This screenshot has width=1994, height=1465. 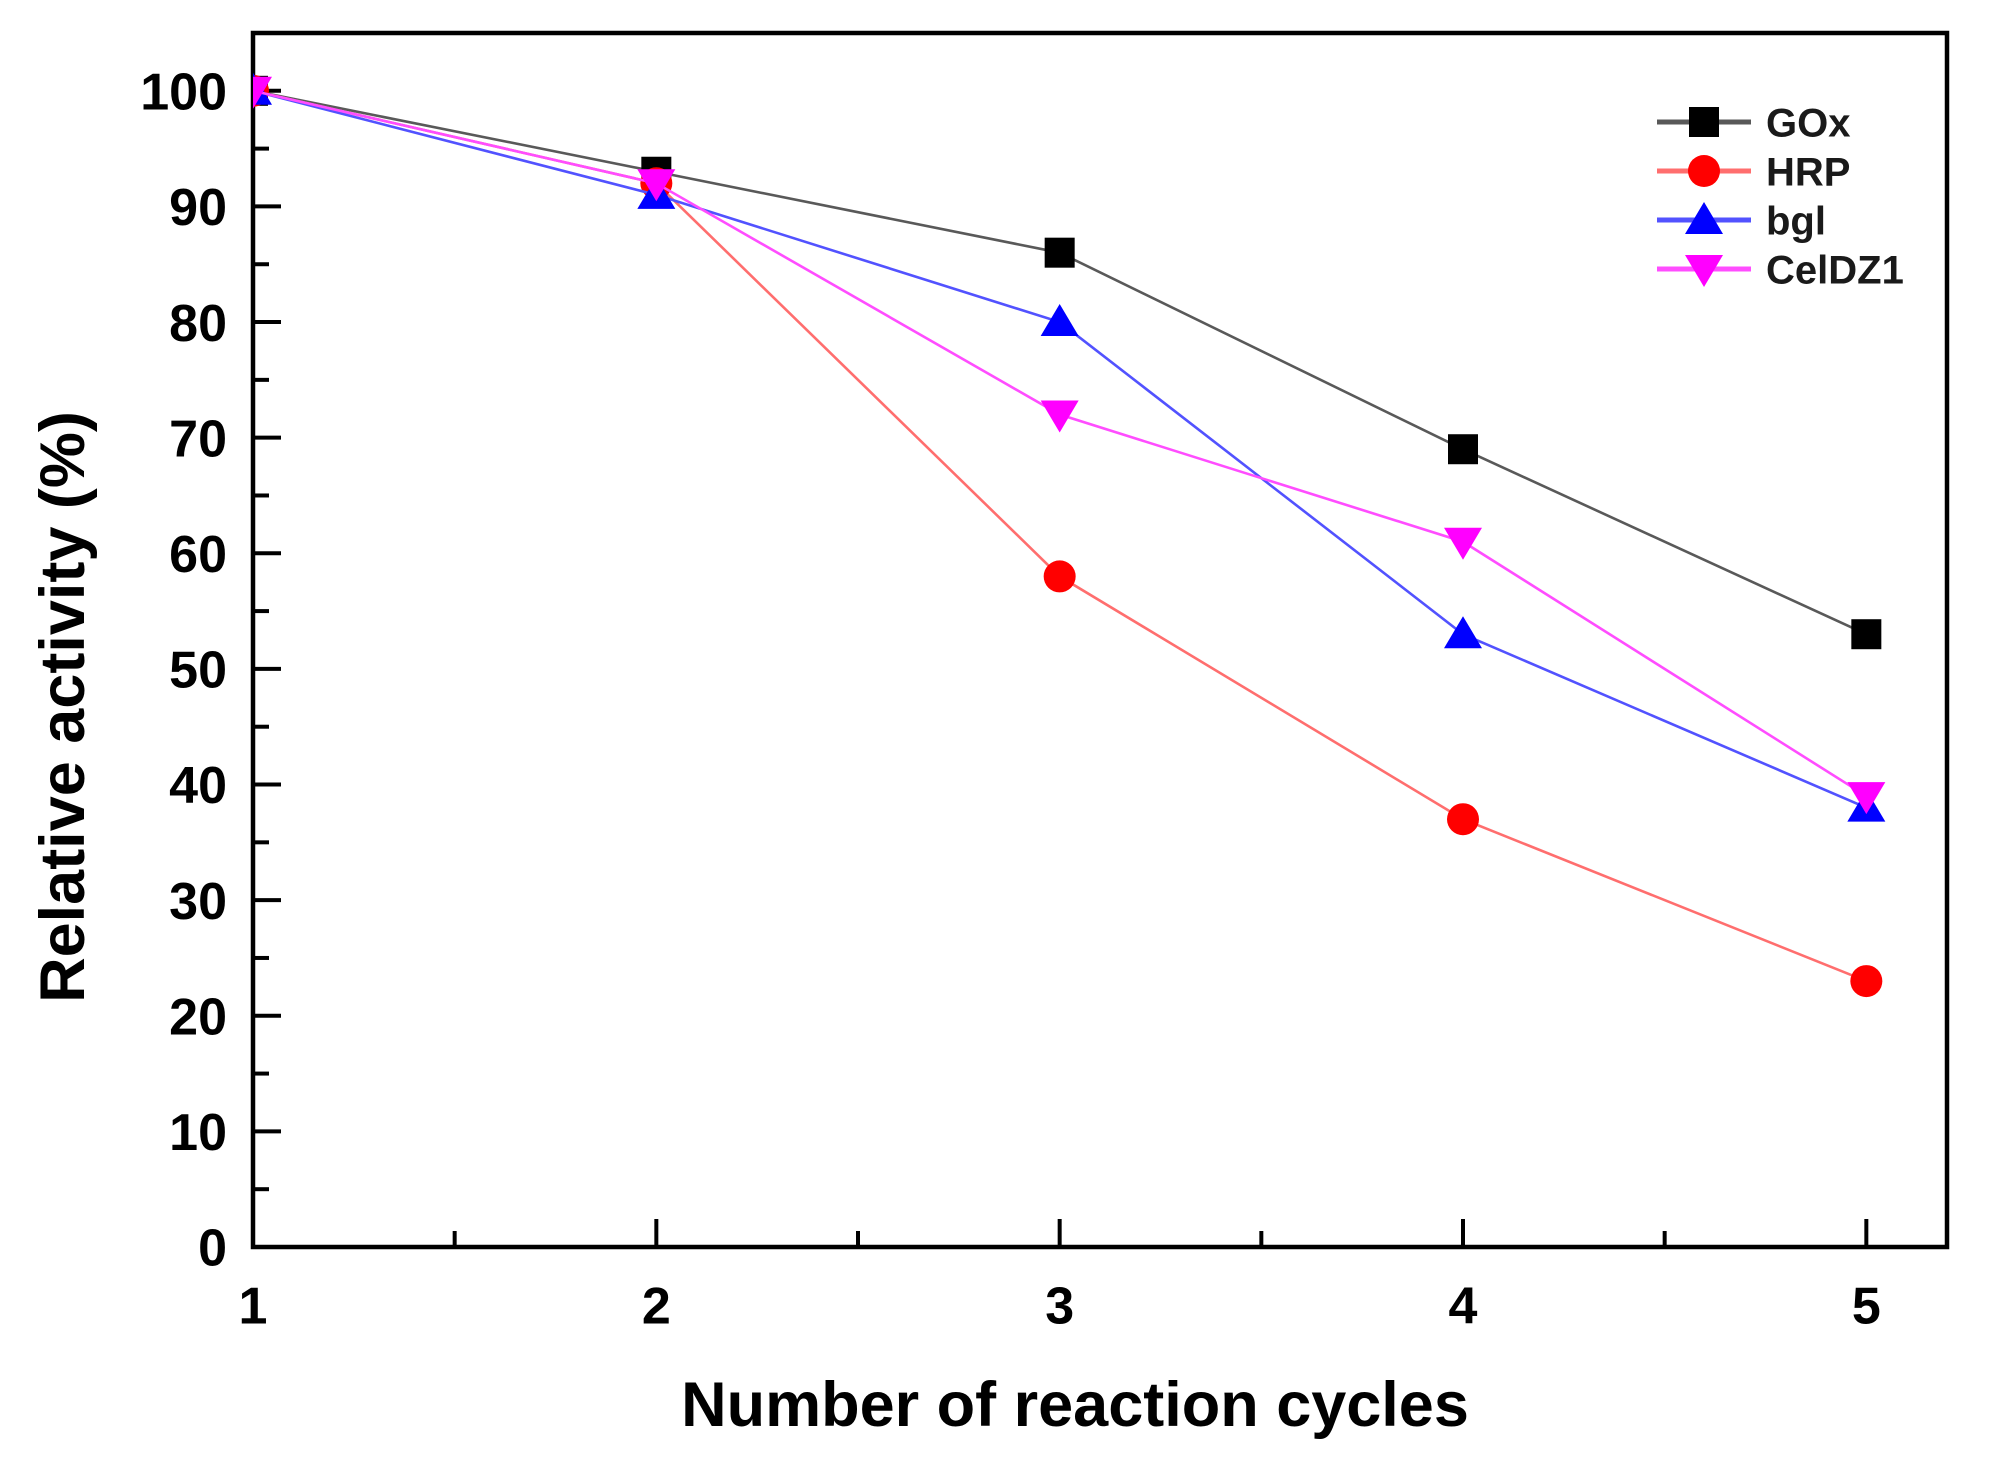 I want to click on y-tick-label: 90, so click(x=198, y=208).